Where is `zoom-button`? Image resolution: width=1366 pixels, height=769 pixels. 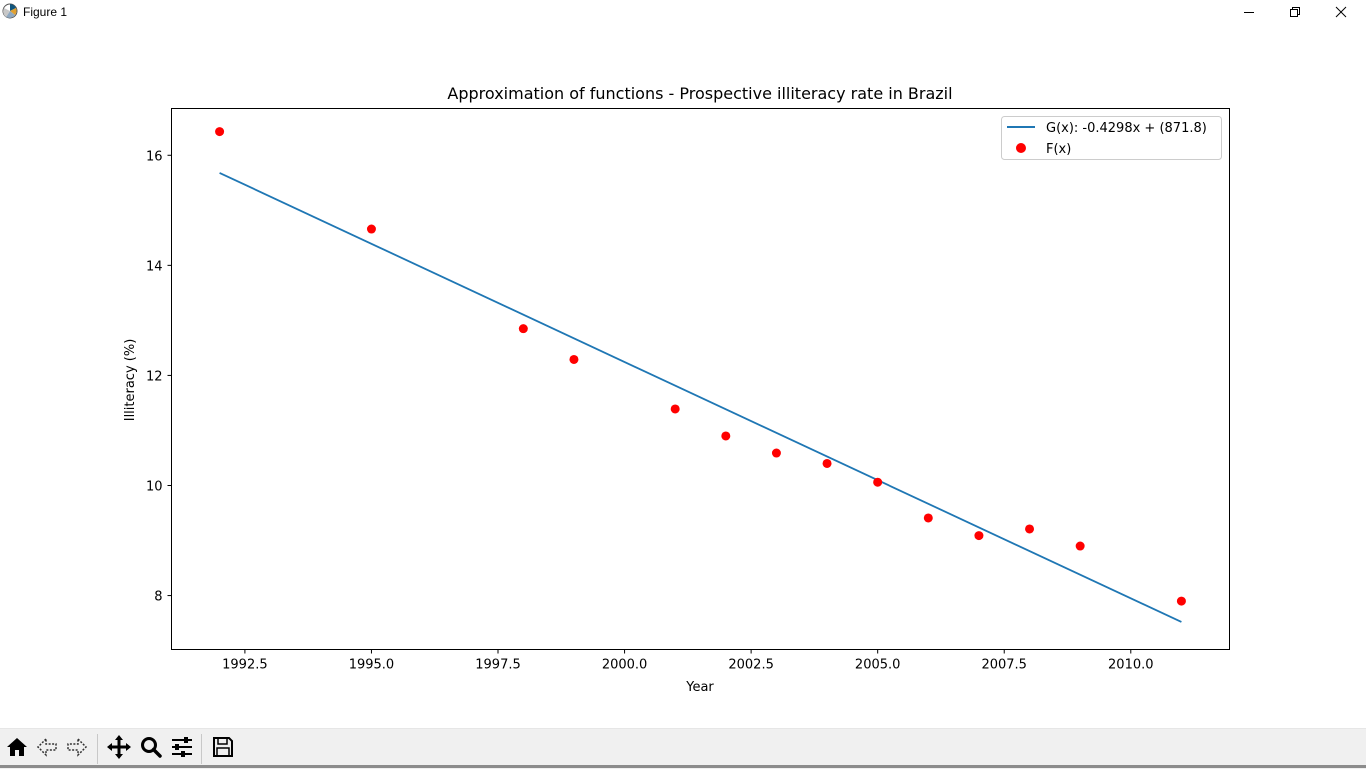 zoom-button is located at coordinates (151, 749).